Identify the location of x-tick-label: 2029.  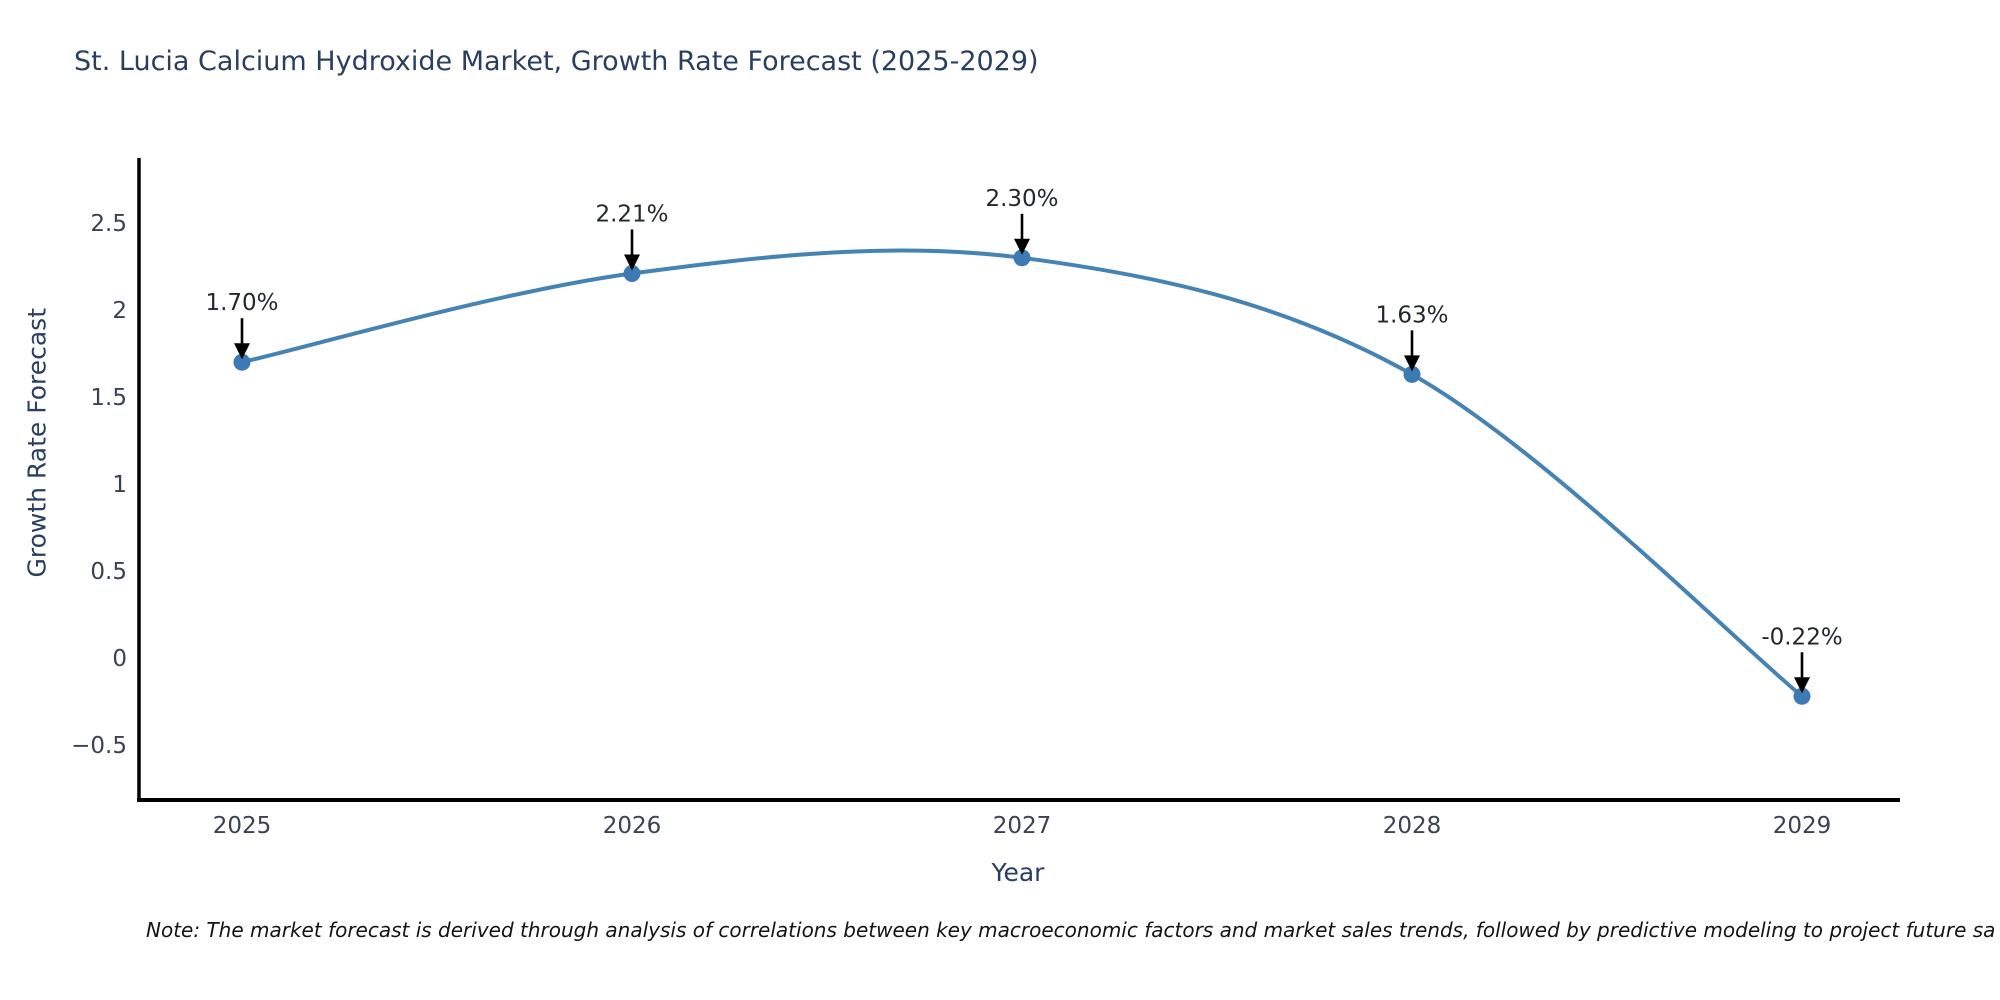
(1802, 826).